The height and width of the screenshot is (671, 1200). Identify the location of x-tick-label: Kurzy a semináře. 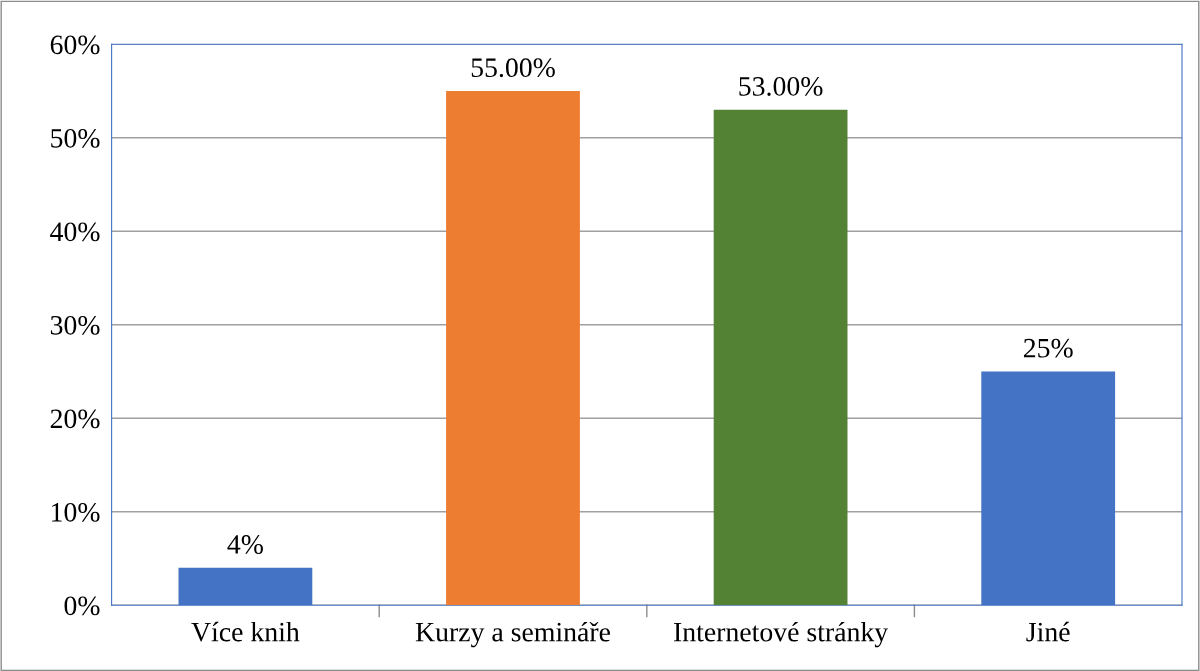
(512, 634).